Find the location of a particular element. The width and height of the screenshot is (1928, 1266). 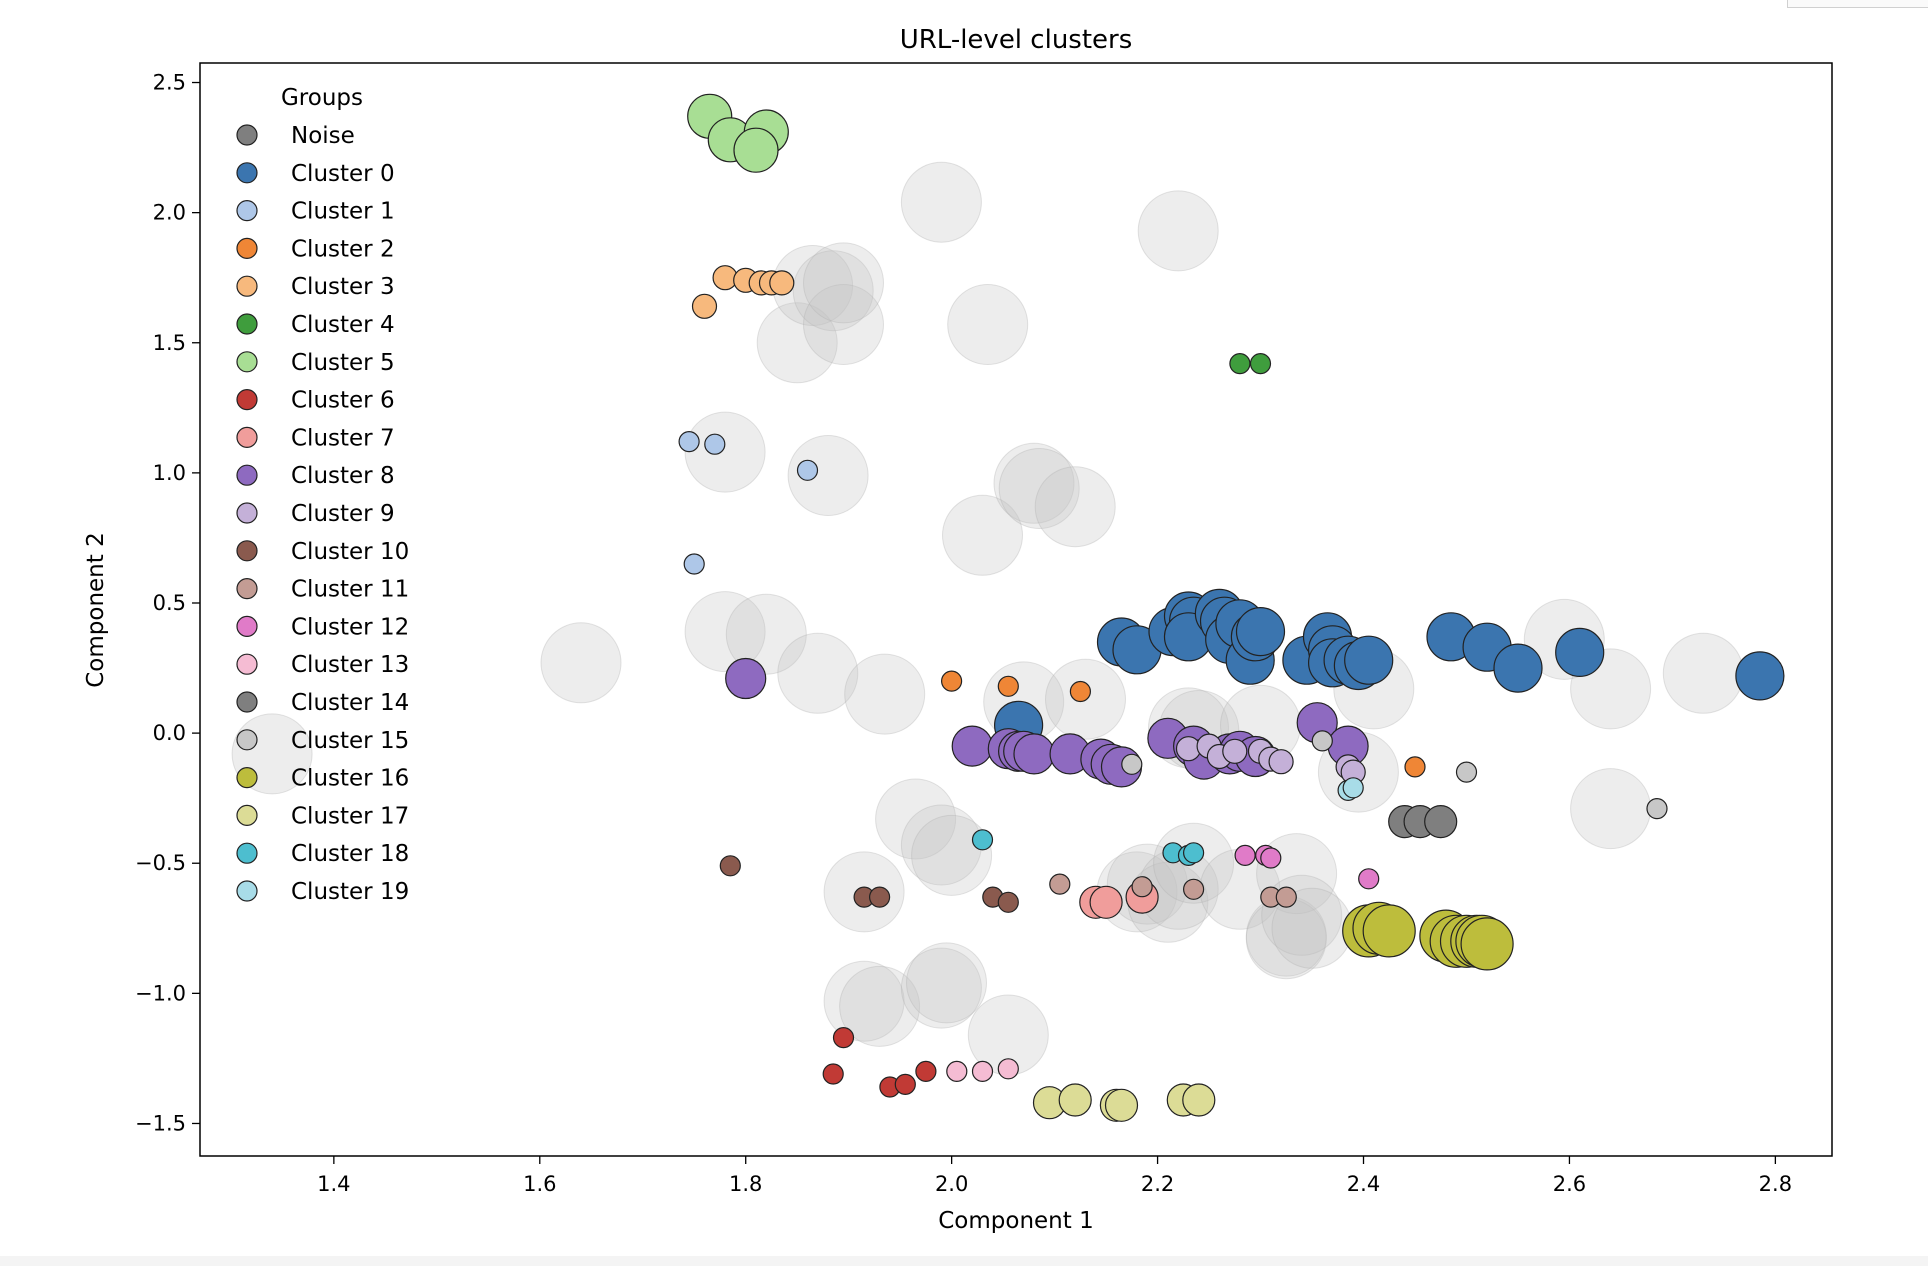

y-axis-label: Component 2 is located at coordinates (96, 609).